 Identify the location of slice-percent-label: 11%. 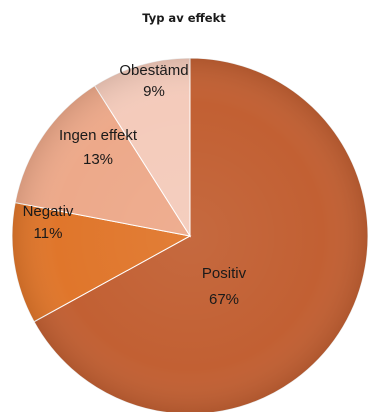
(48, 233).